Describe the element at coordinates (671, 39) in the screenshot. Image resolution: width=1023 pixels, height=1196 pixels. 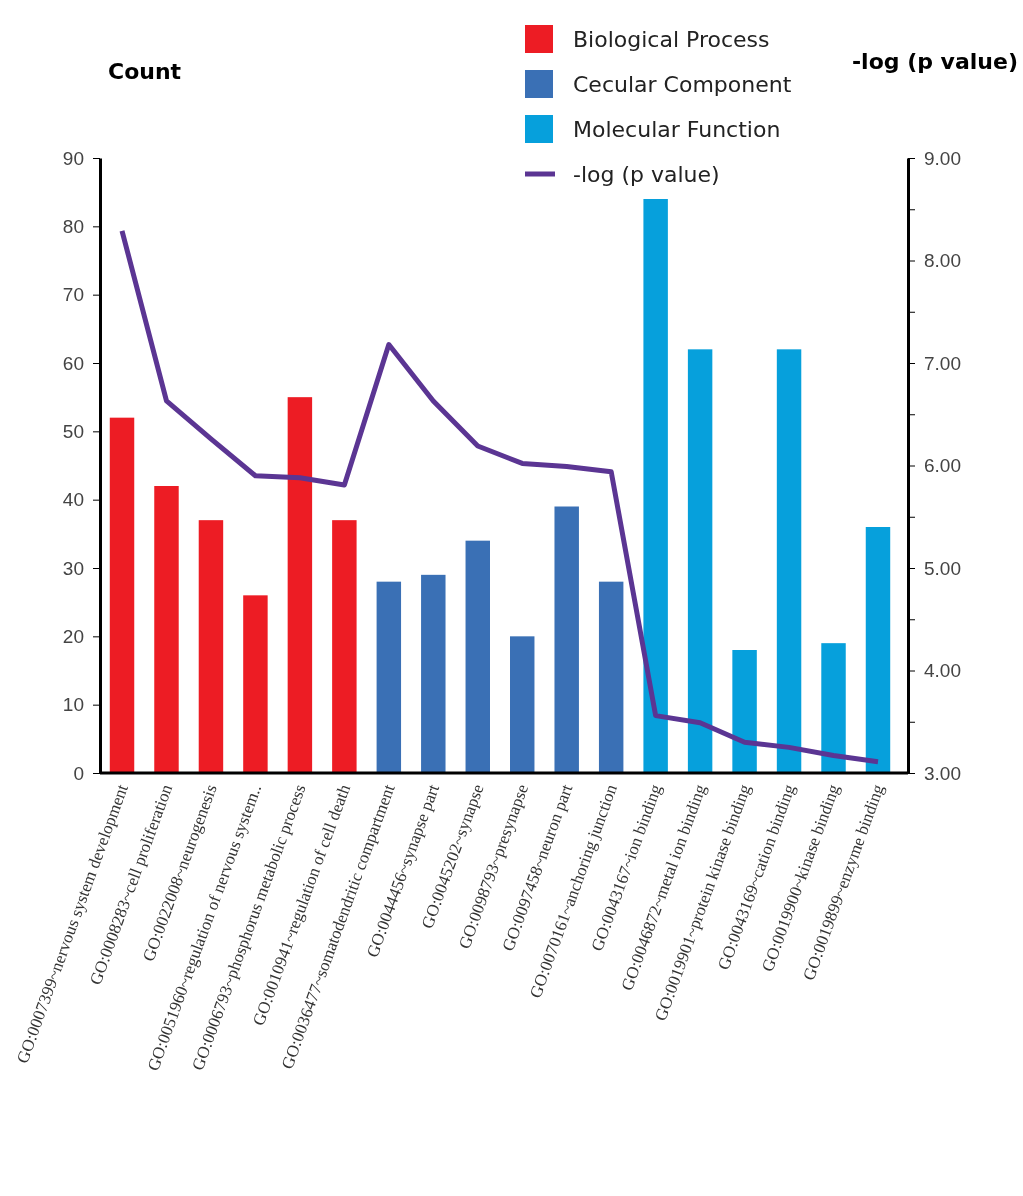
I see `legend-label: Biological Process` at that location.